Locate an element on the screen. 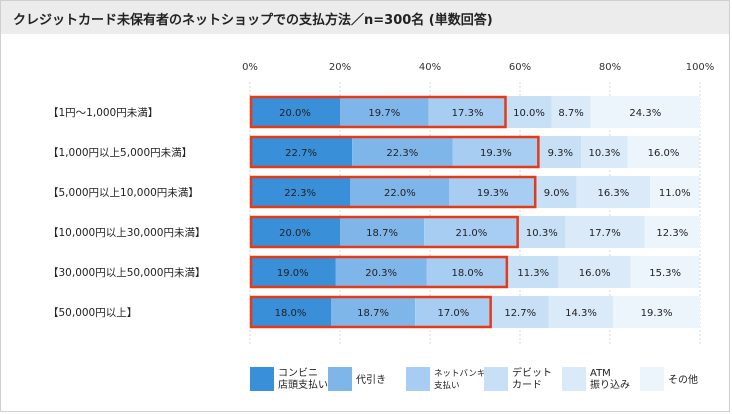  data-label: 24.3% is located at coordinates (645, 113).